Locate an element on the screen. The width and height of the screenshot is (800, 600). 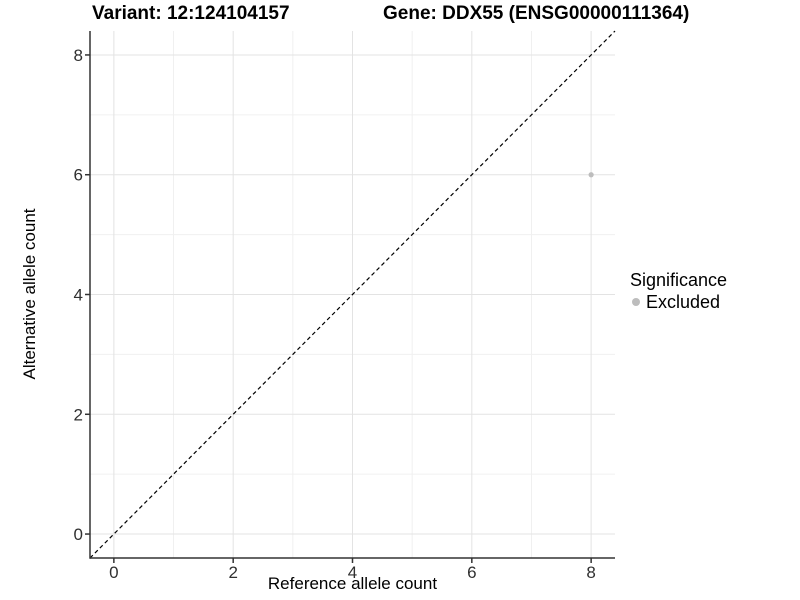
y-tick-label: 0 is located at coordinates (78, 534).